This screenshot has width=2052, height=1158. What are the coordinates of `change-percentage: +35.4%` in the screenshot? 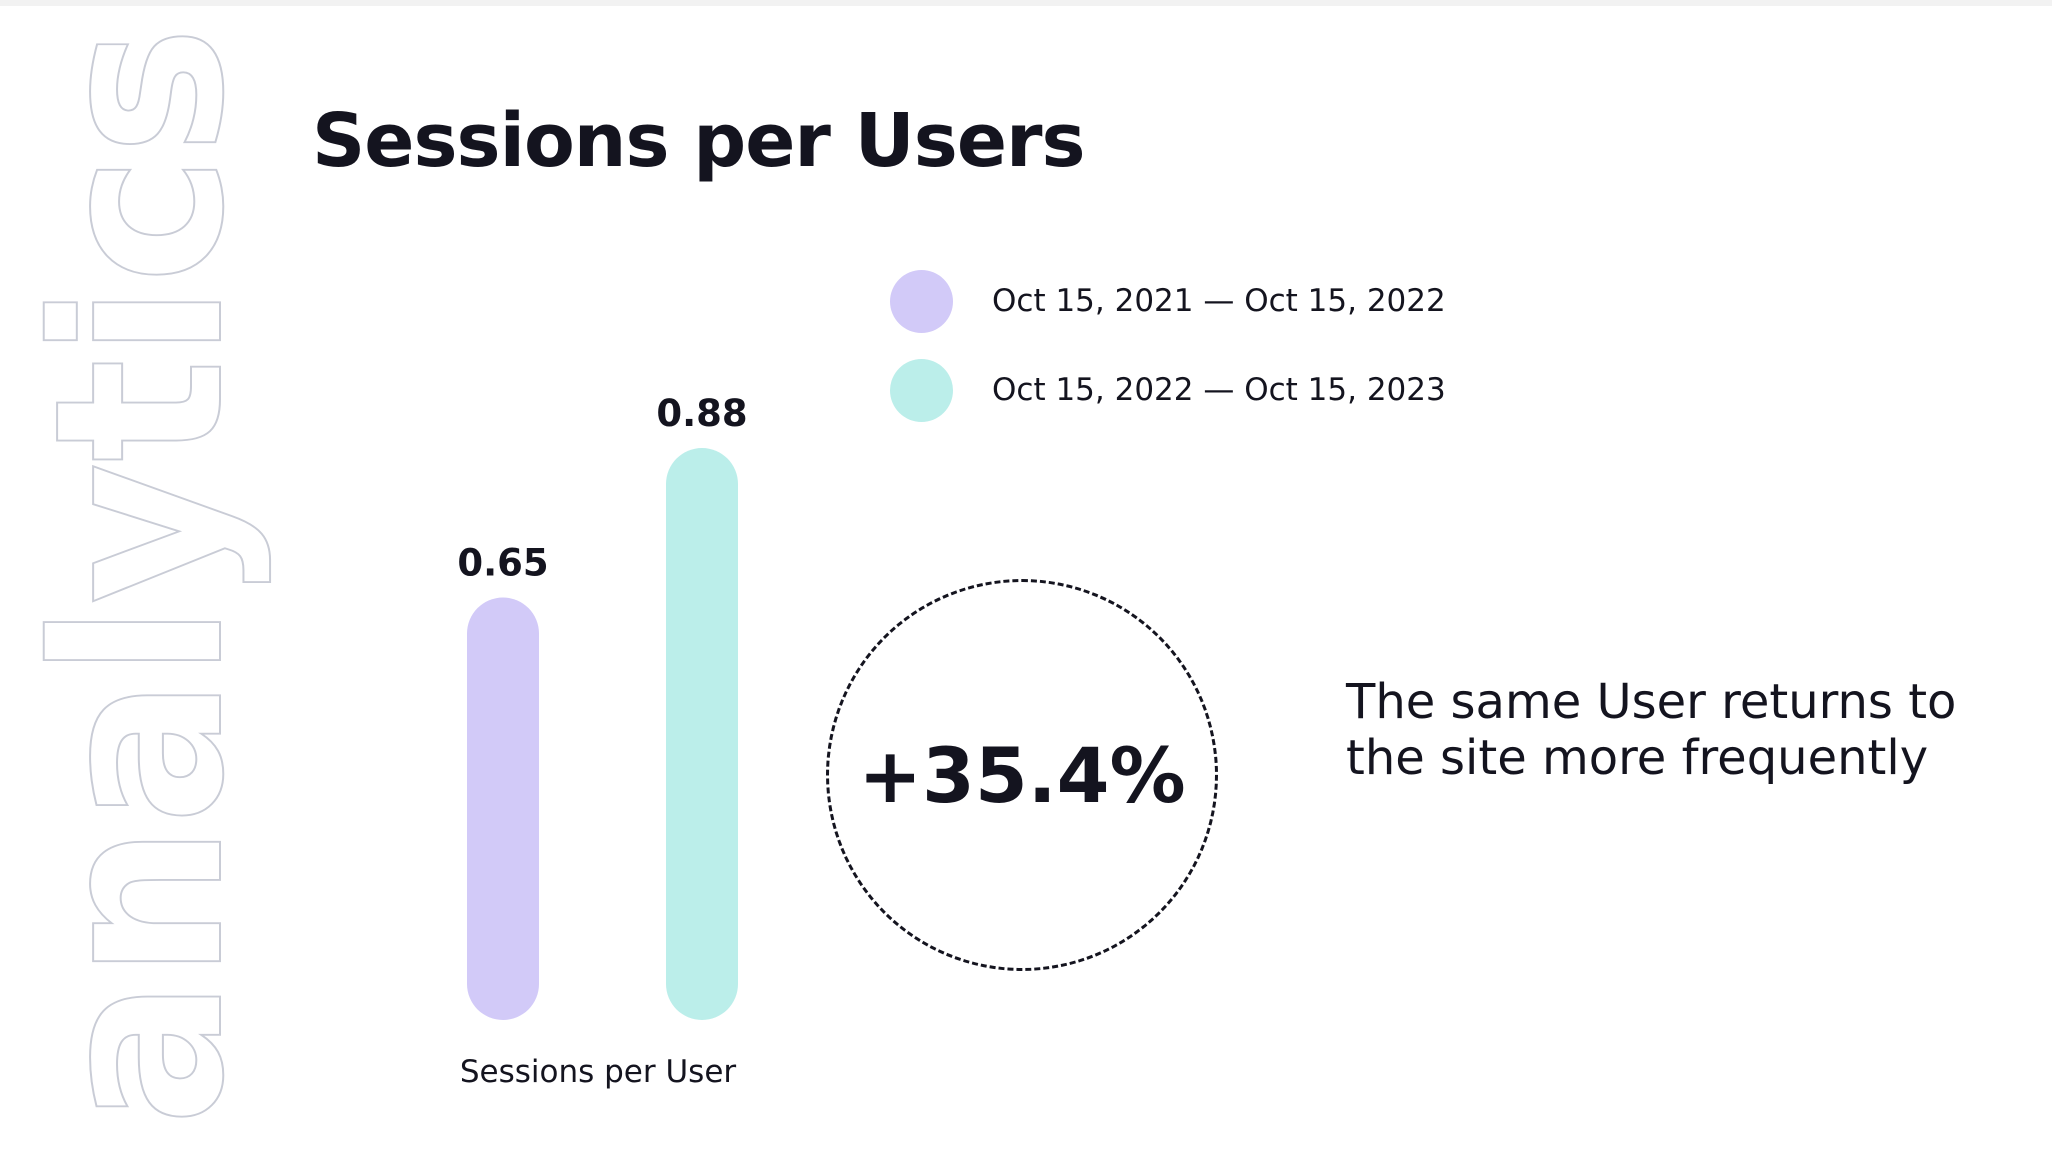 It's located at (1022, 775).